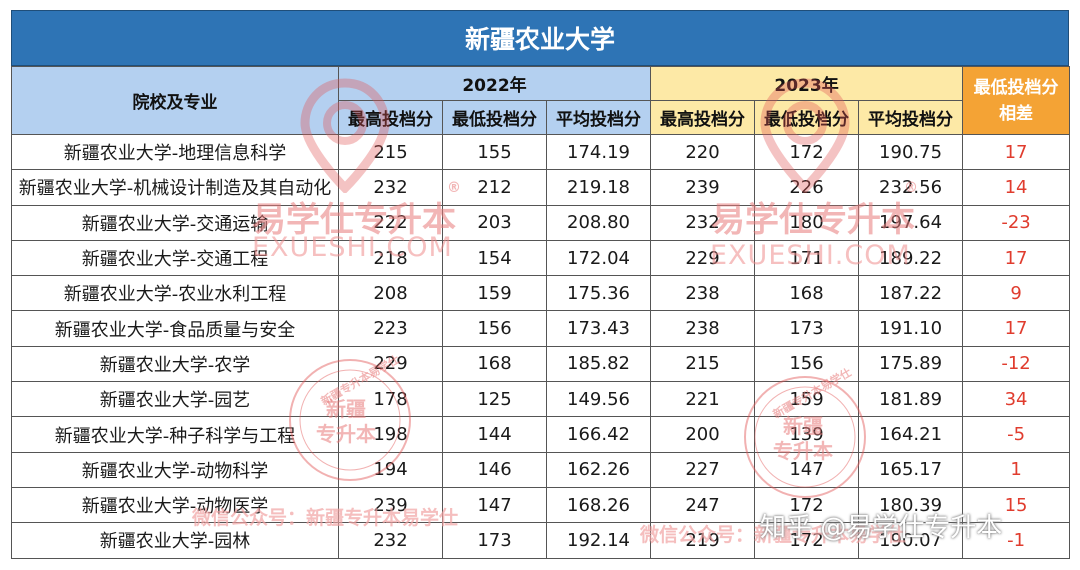 The height and width of the screenshot is (570, 1080). What do you see at coordinates (494, 293) in the screenshot?
I see `cell-min-2022: 159` at bounding box center [494, 293].